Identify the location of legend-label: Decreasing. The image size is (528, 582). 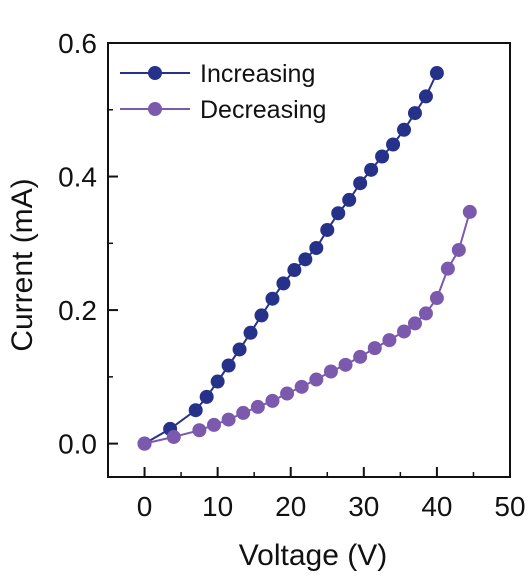
(263, 110).